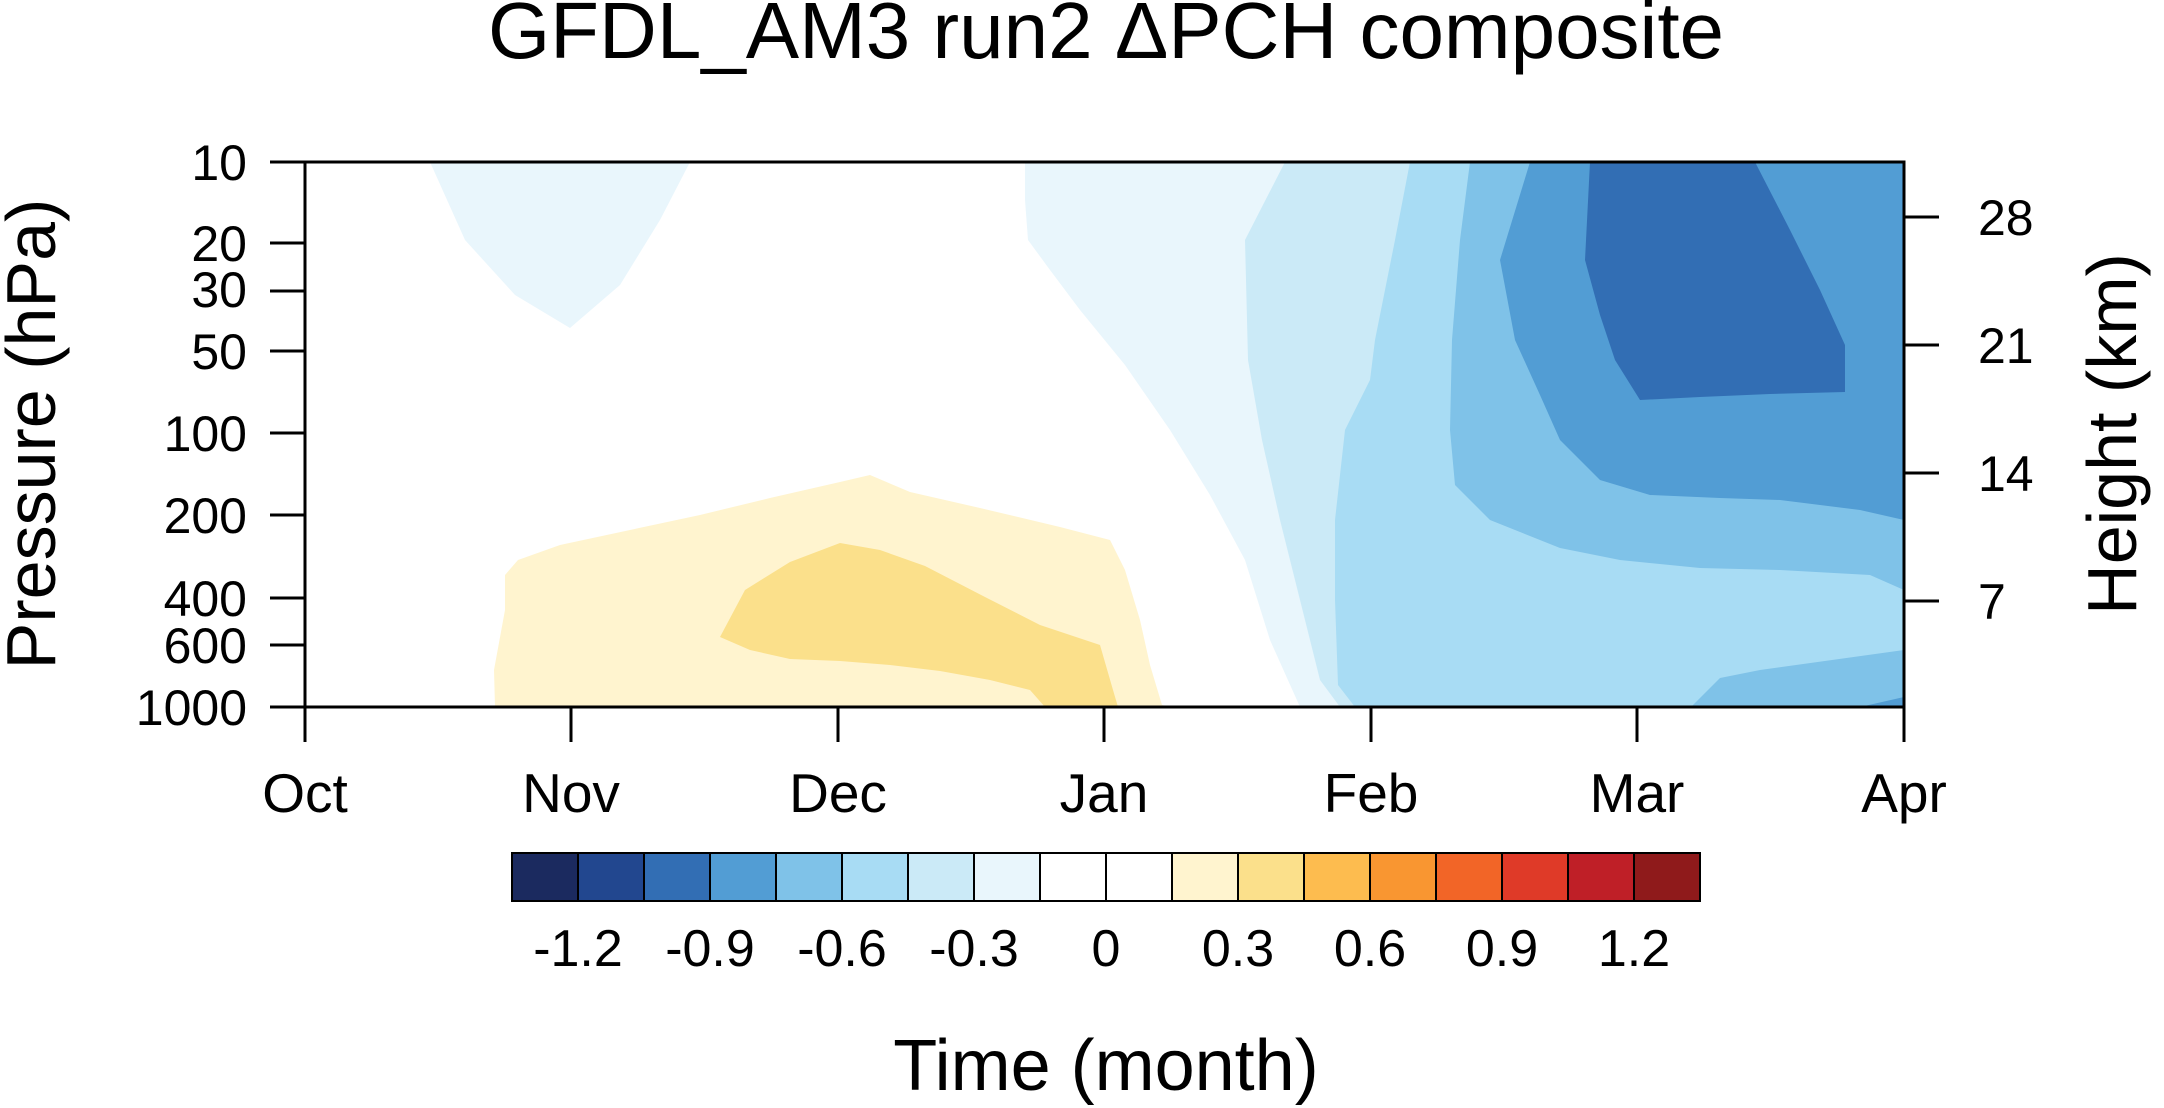  Describe the element at coordinates (287, 434) in the screenshot. I see `y-axis-left` at that location.